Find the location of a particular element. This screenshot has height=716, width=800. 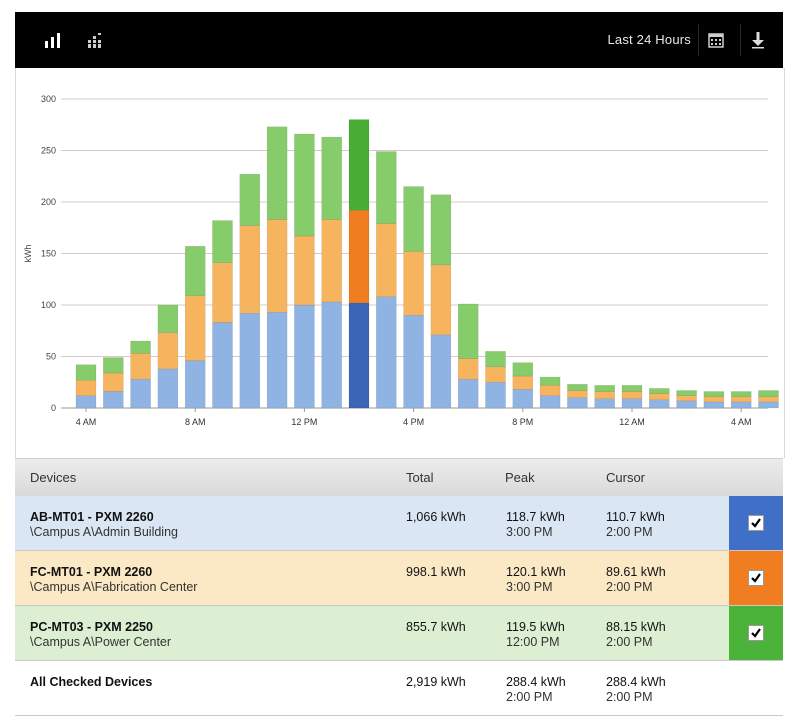

x-tick-label: 4 AM is located at coordinates (86, 422).